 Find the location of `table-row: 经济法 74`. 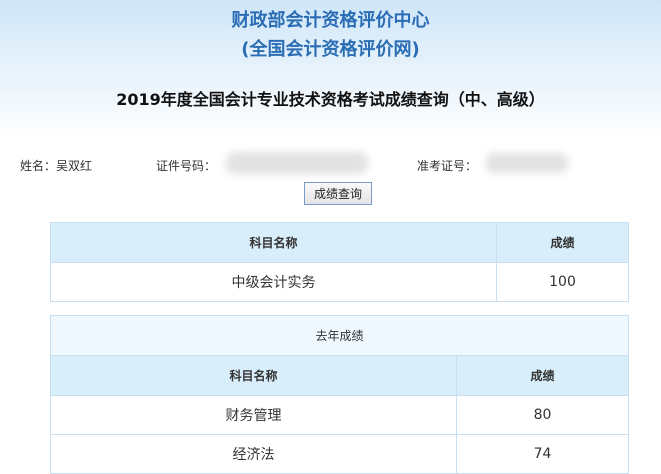

table-row: 经济法 74 is located at coordinates (339, 454).